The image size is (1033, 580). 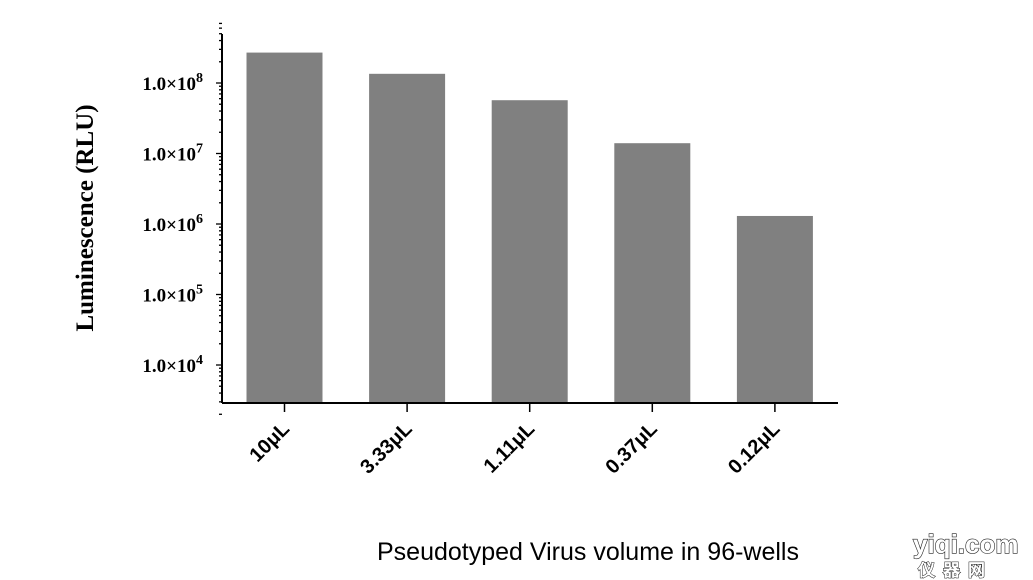 I want to click on x-tick-label: 0.12μL, so click(x=754, y=448).